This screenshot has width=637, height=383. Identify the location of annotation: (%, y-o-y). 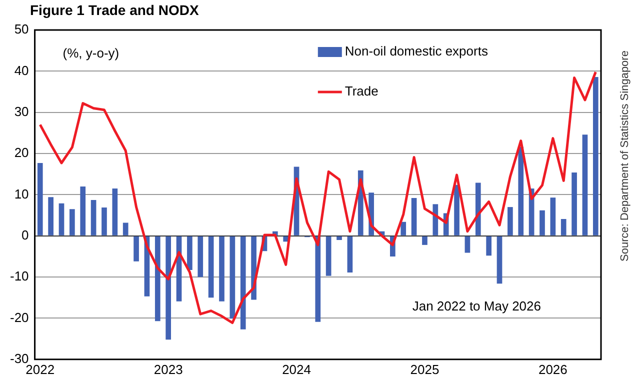
(91, 53).